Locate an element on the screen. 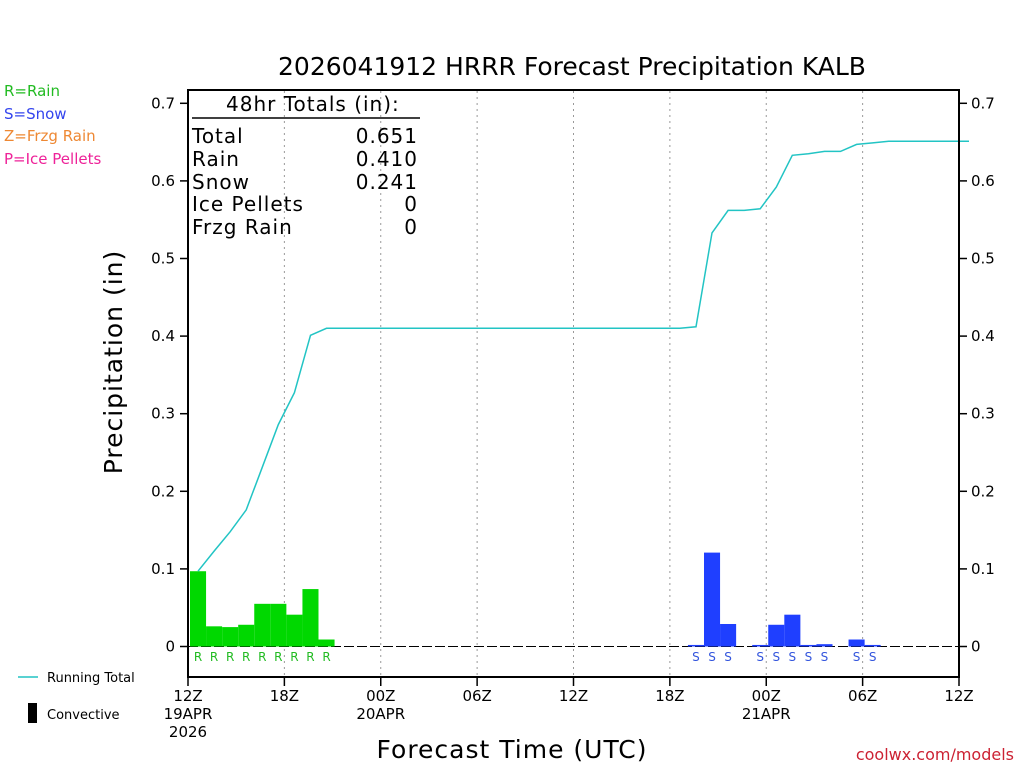 The width and height of the screenshot is (1024, 768). y-tick-label-left: 0.5 is located at coordinates (163, 259).